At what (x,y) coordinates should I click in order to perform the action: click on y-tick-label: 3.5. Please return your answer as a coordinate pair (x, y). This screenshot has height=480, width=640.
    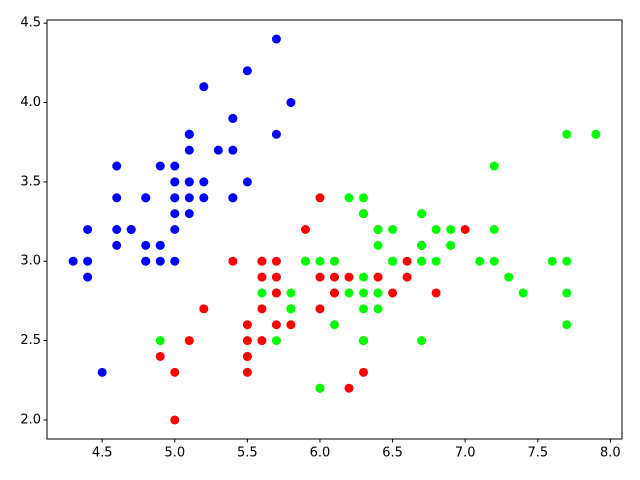
    Looking at the image, I should click on (30, 181).